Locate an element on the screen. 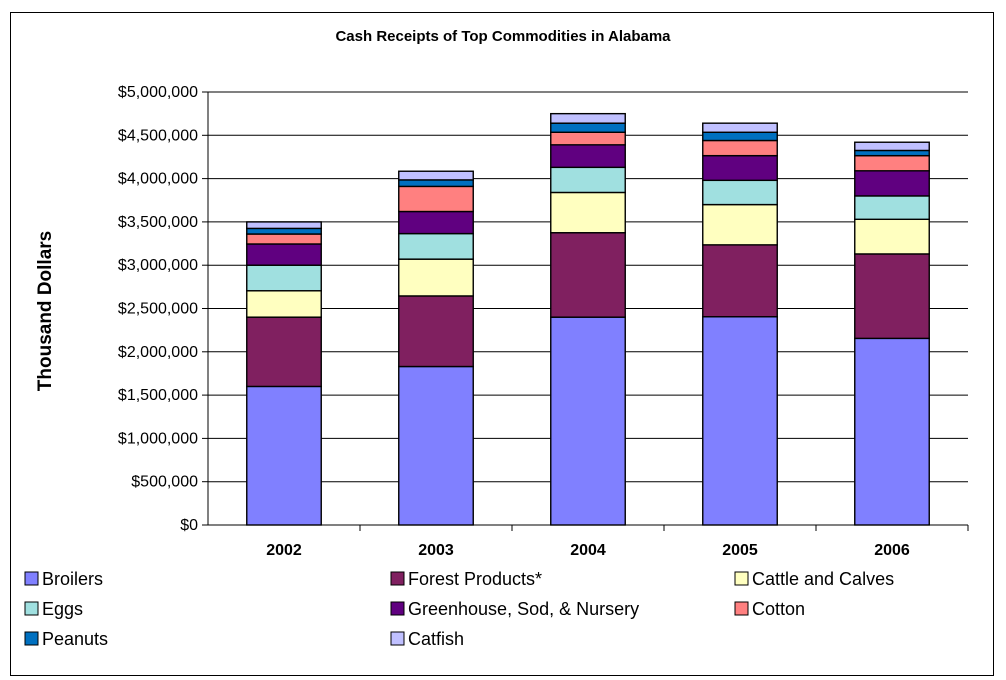  legend-label: Broilers is located at coordinates (72, 579).